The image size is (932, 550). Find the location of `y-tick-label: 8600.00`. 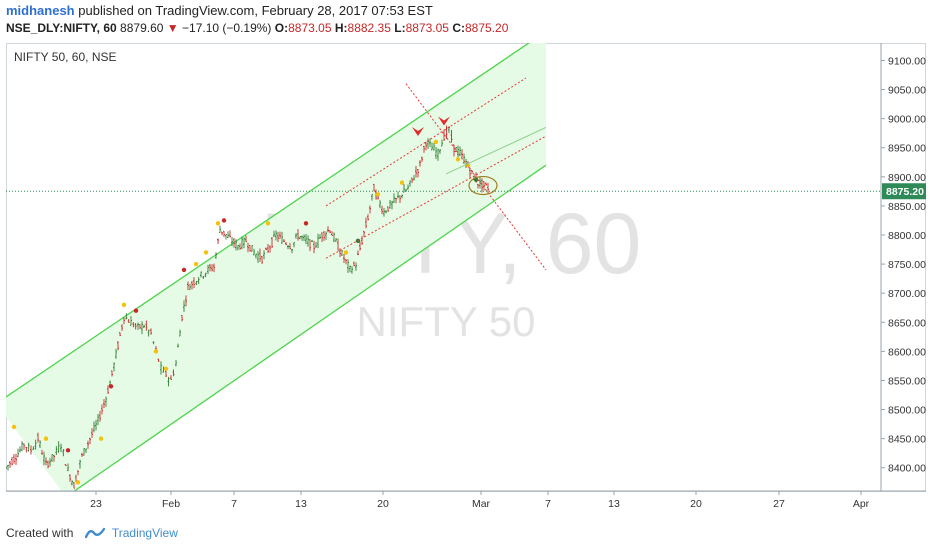

y-tick-label: 8600.00 is located at coordinates (907, 352).